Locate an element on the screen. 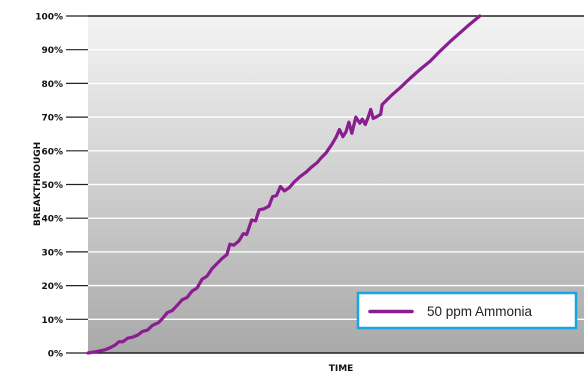 This screenshot has height=377, width=584. y-tick-label: 80% is located at coordinates (52, 85).